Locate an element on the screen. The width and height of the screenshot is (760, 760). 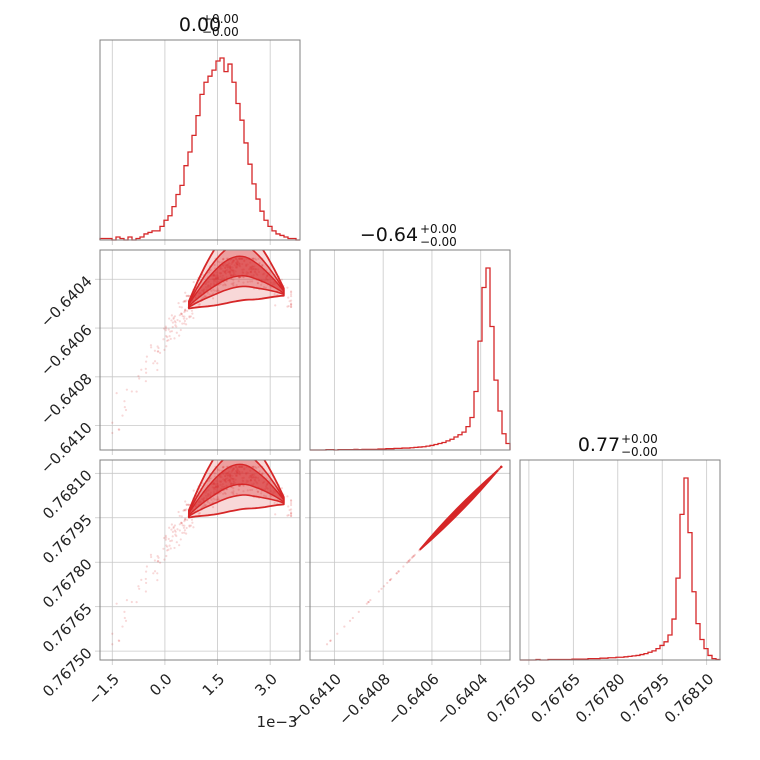
panel-frame is located at coordinates (620, 560).